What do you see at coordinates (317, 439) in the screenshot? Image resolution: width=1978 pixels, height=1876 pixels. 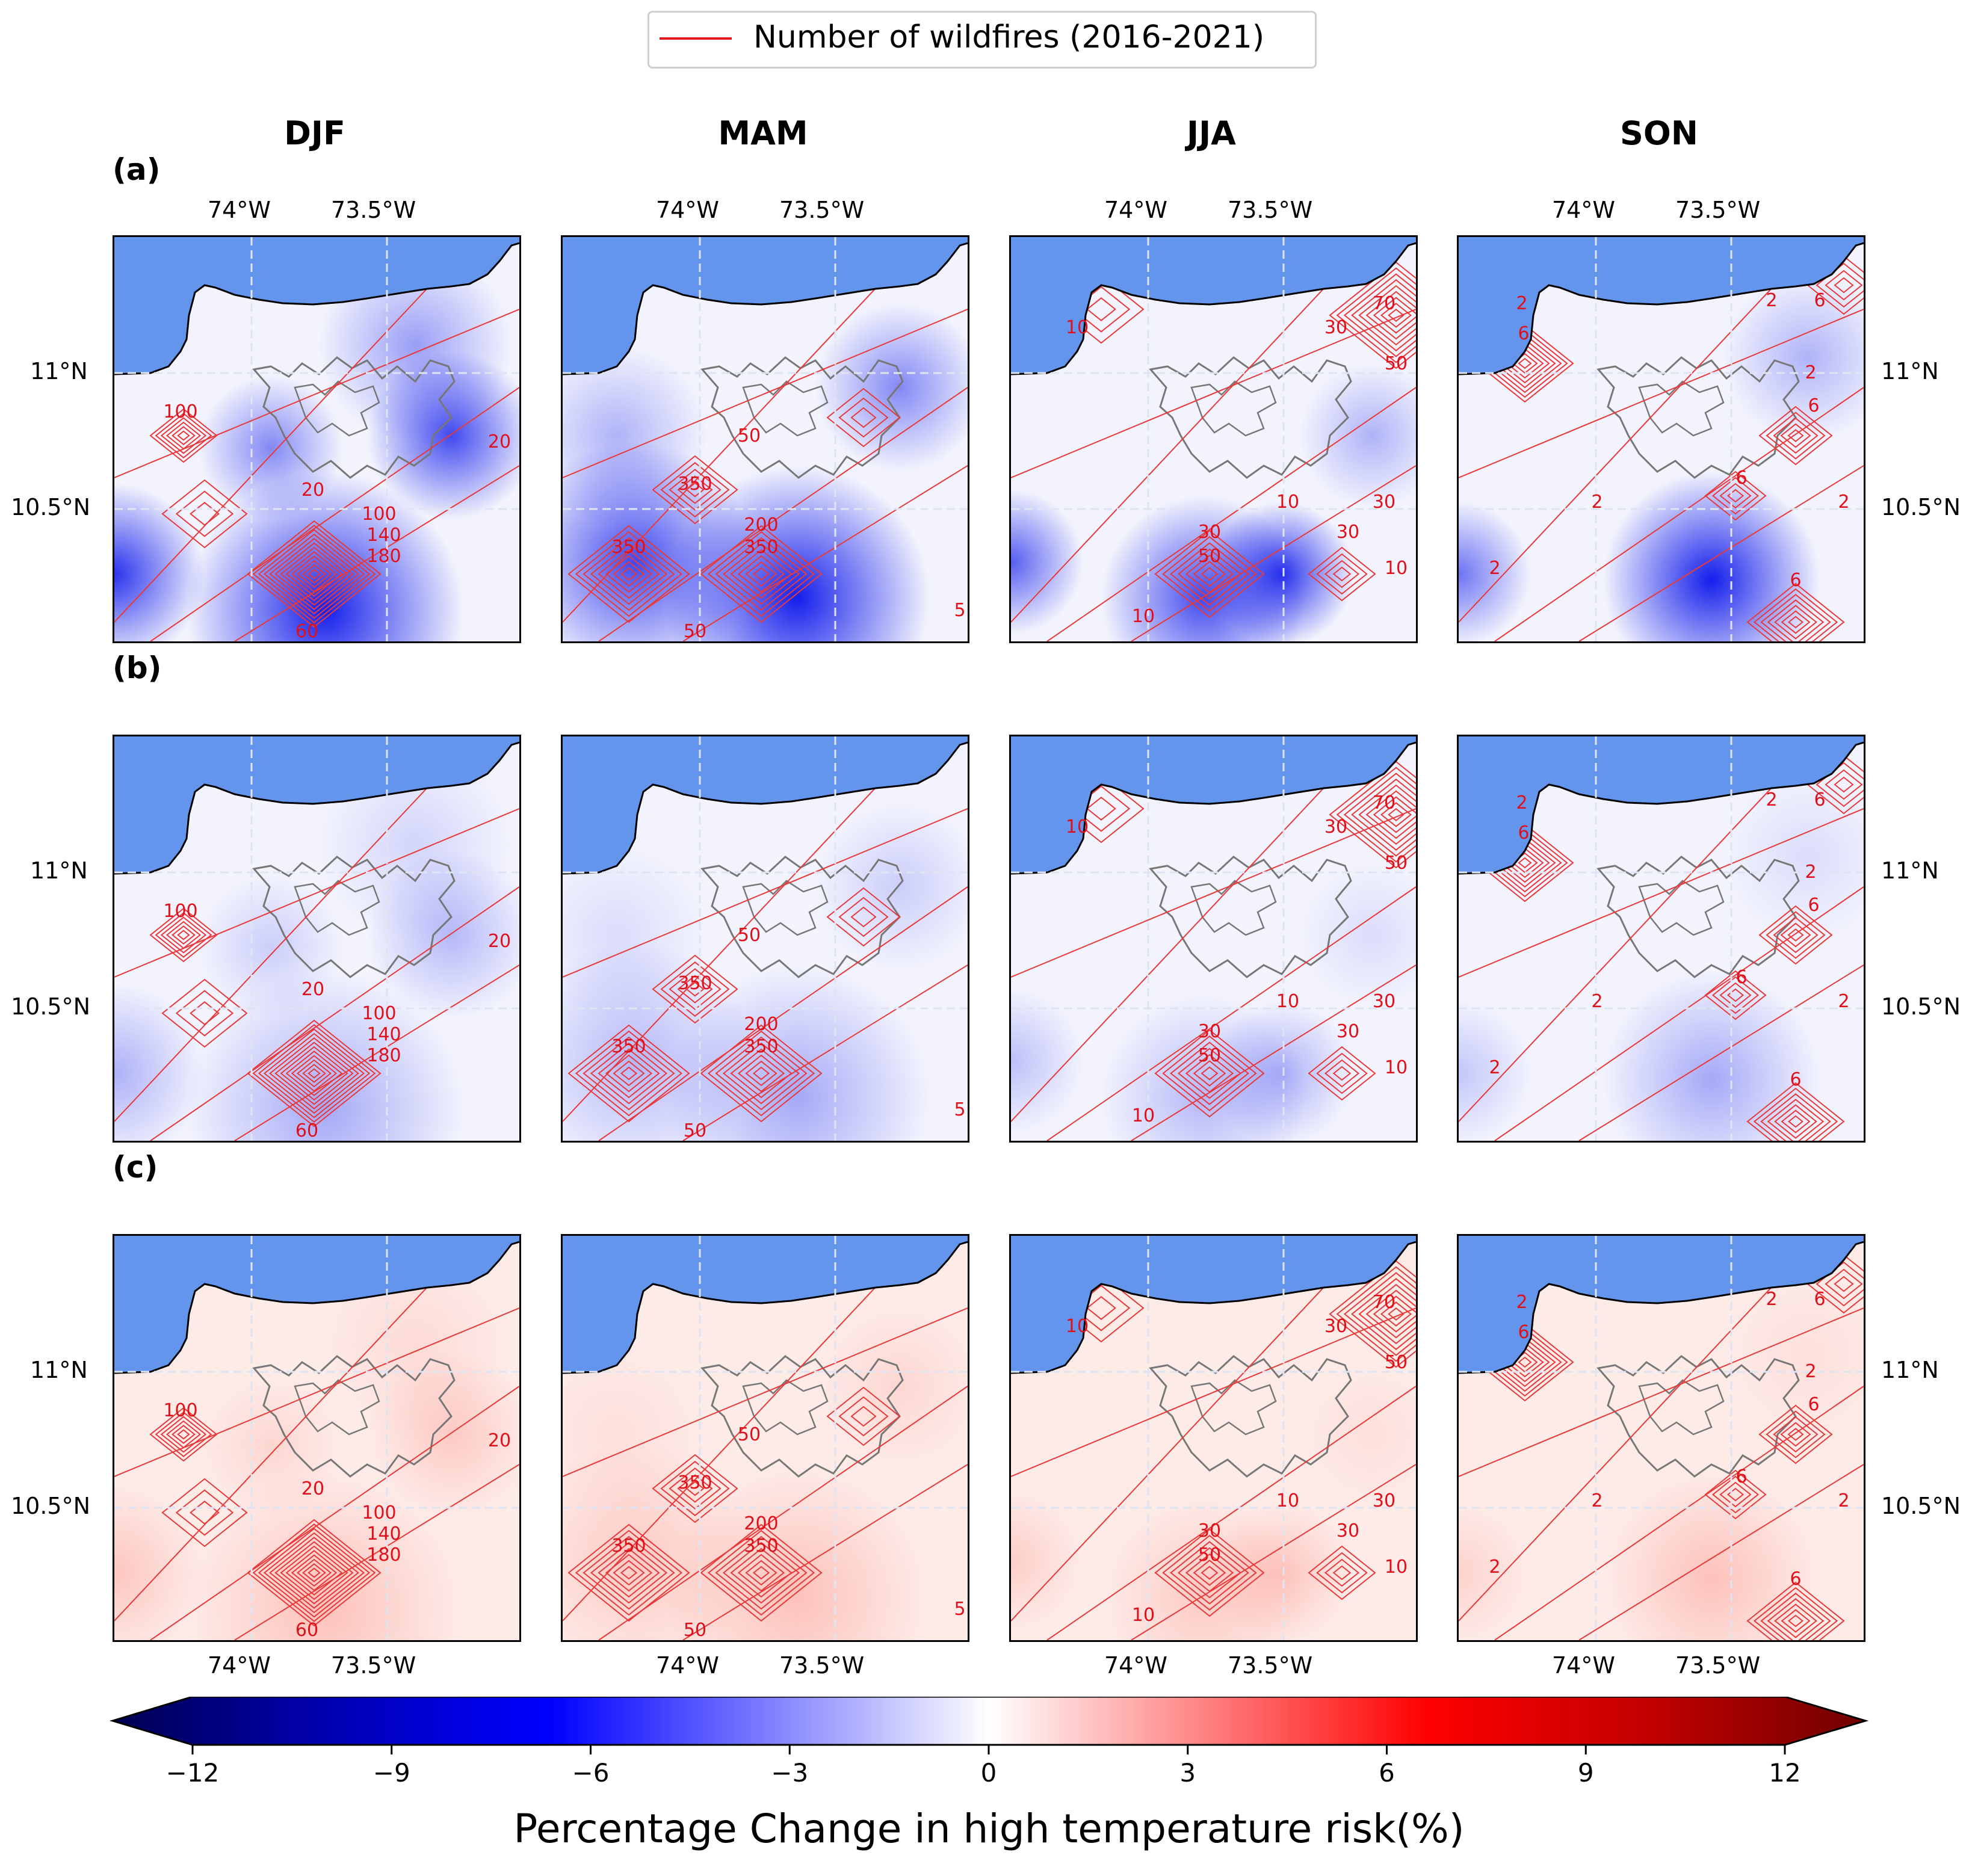 I see `map-panel-a-djf: 100 20 20 100 140 180 60` at bounding box center [317, 439].